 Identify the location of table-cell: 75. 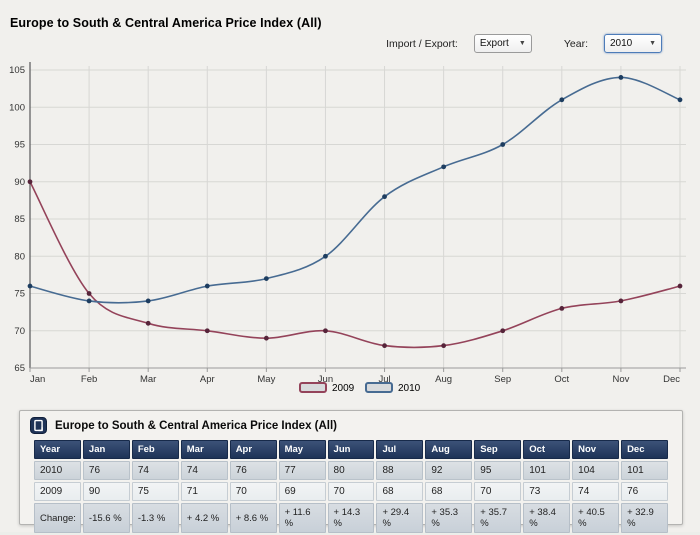
(155, 491).